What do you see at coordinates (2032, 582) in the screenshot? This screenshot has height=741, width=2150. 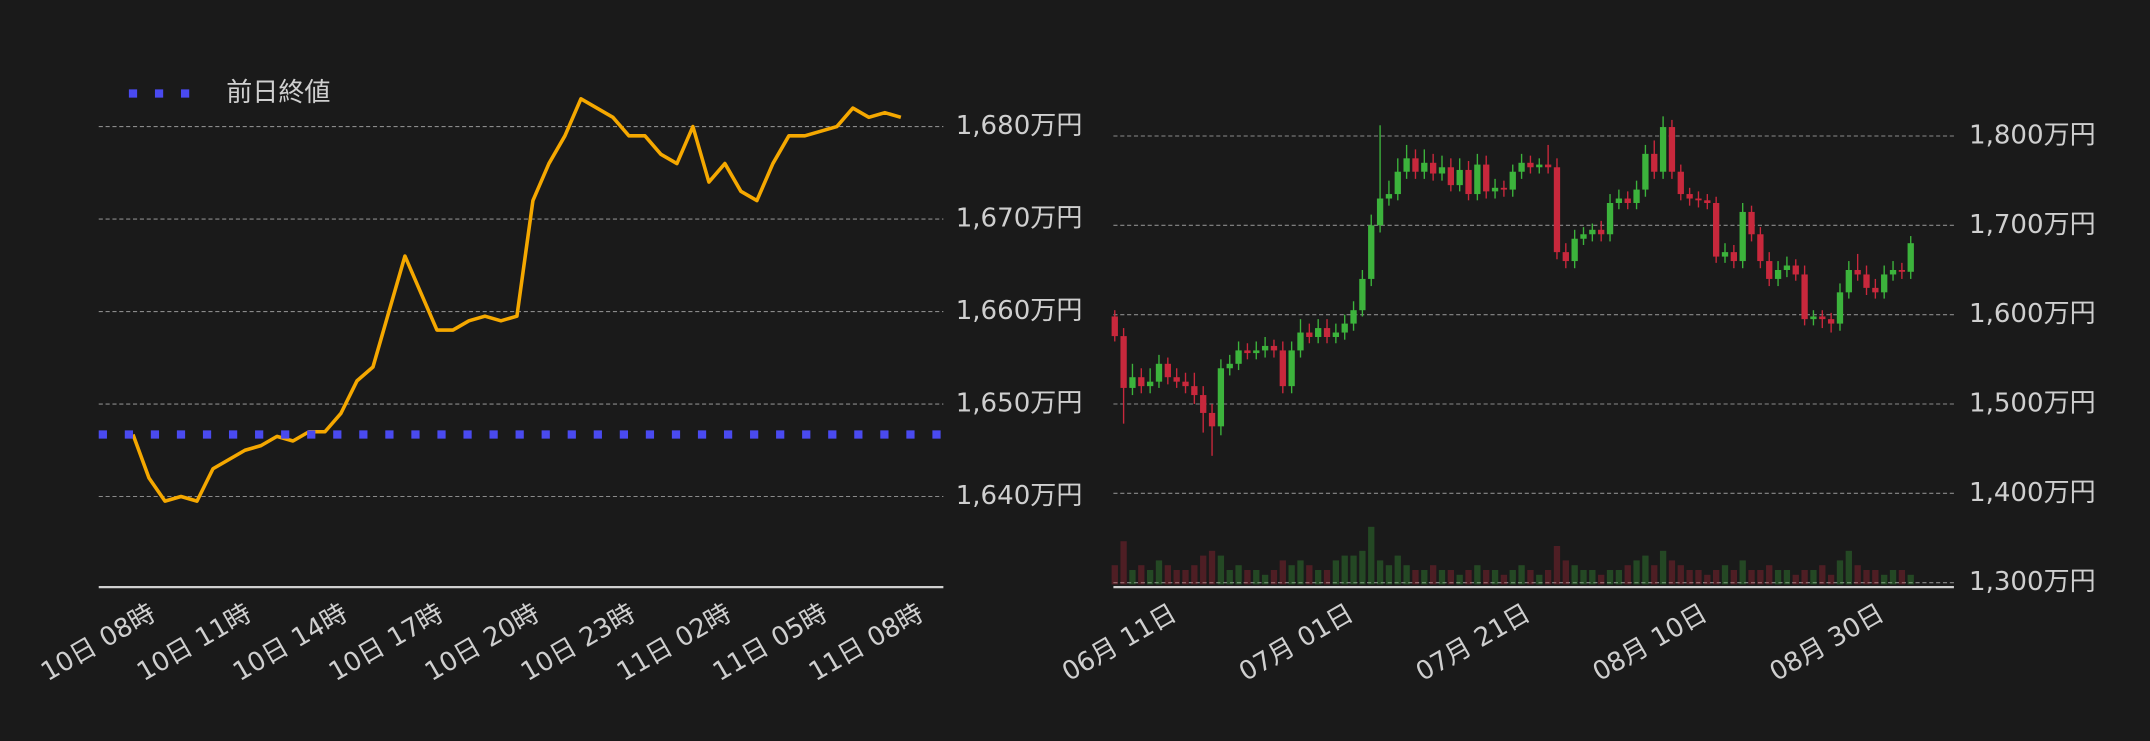 I see `y-tick-label: 1,300万円` at bounding box center [2032, 582].